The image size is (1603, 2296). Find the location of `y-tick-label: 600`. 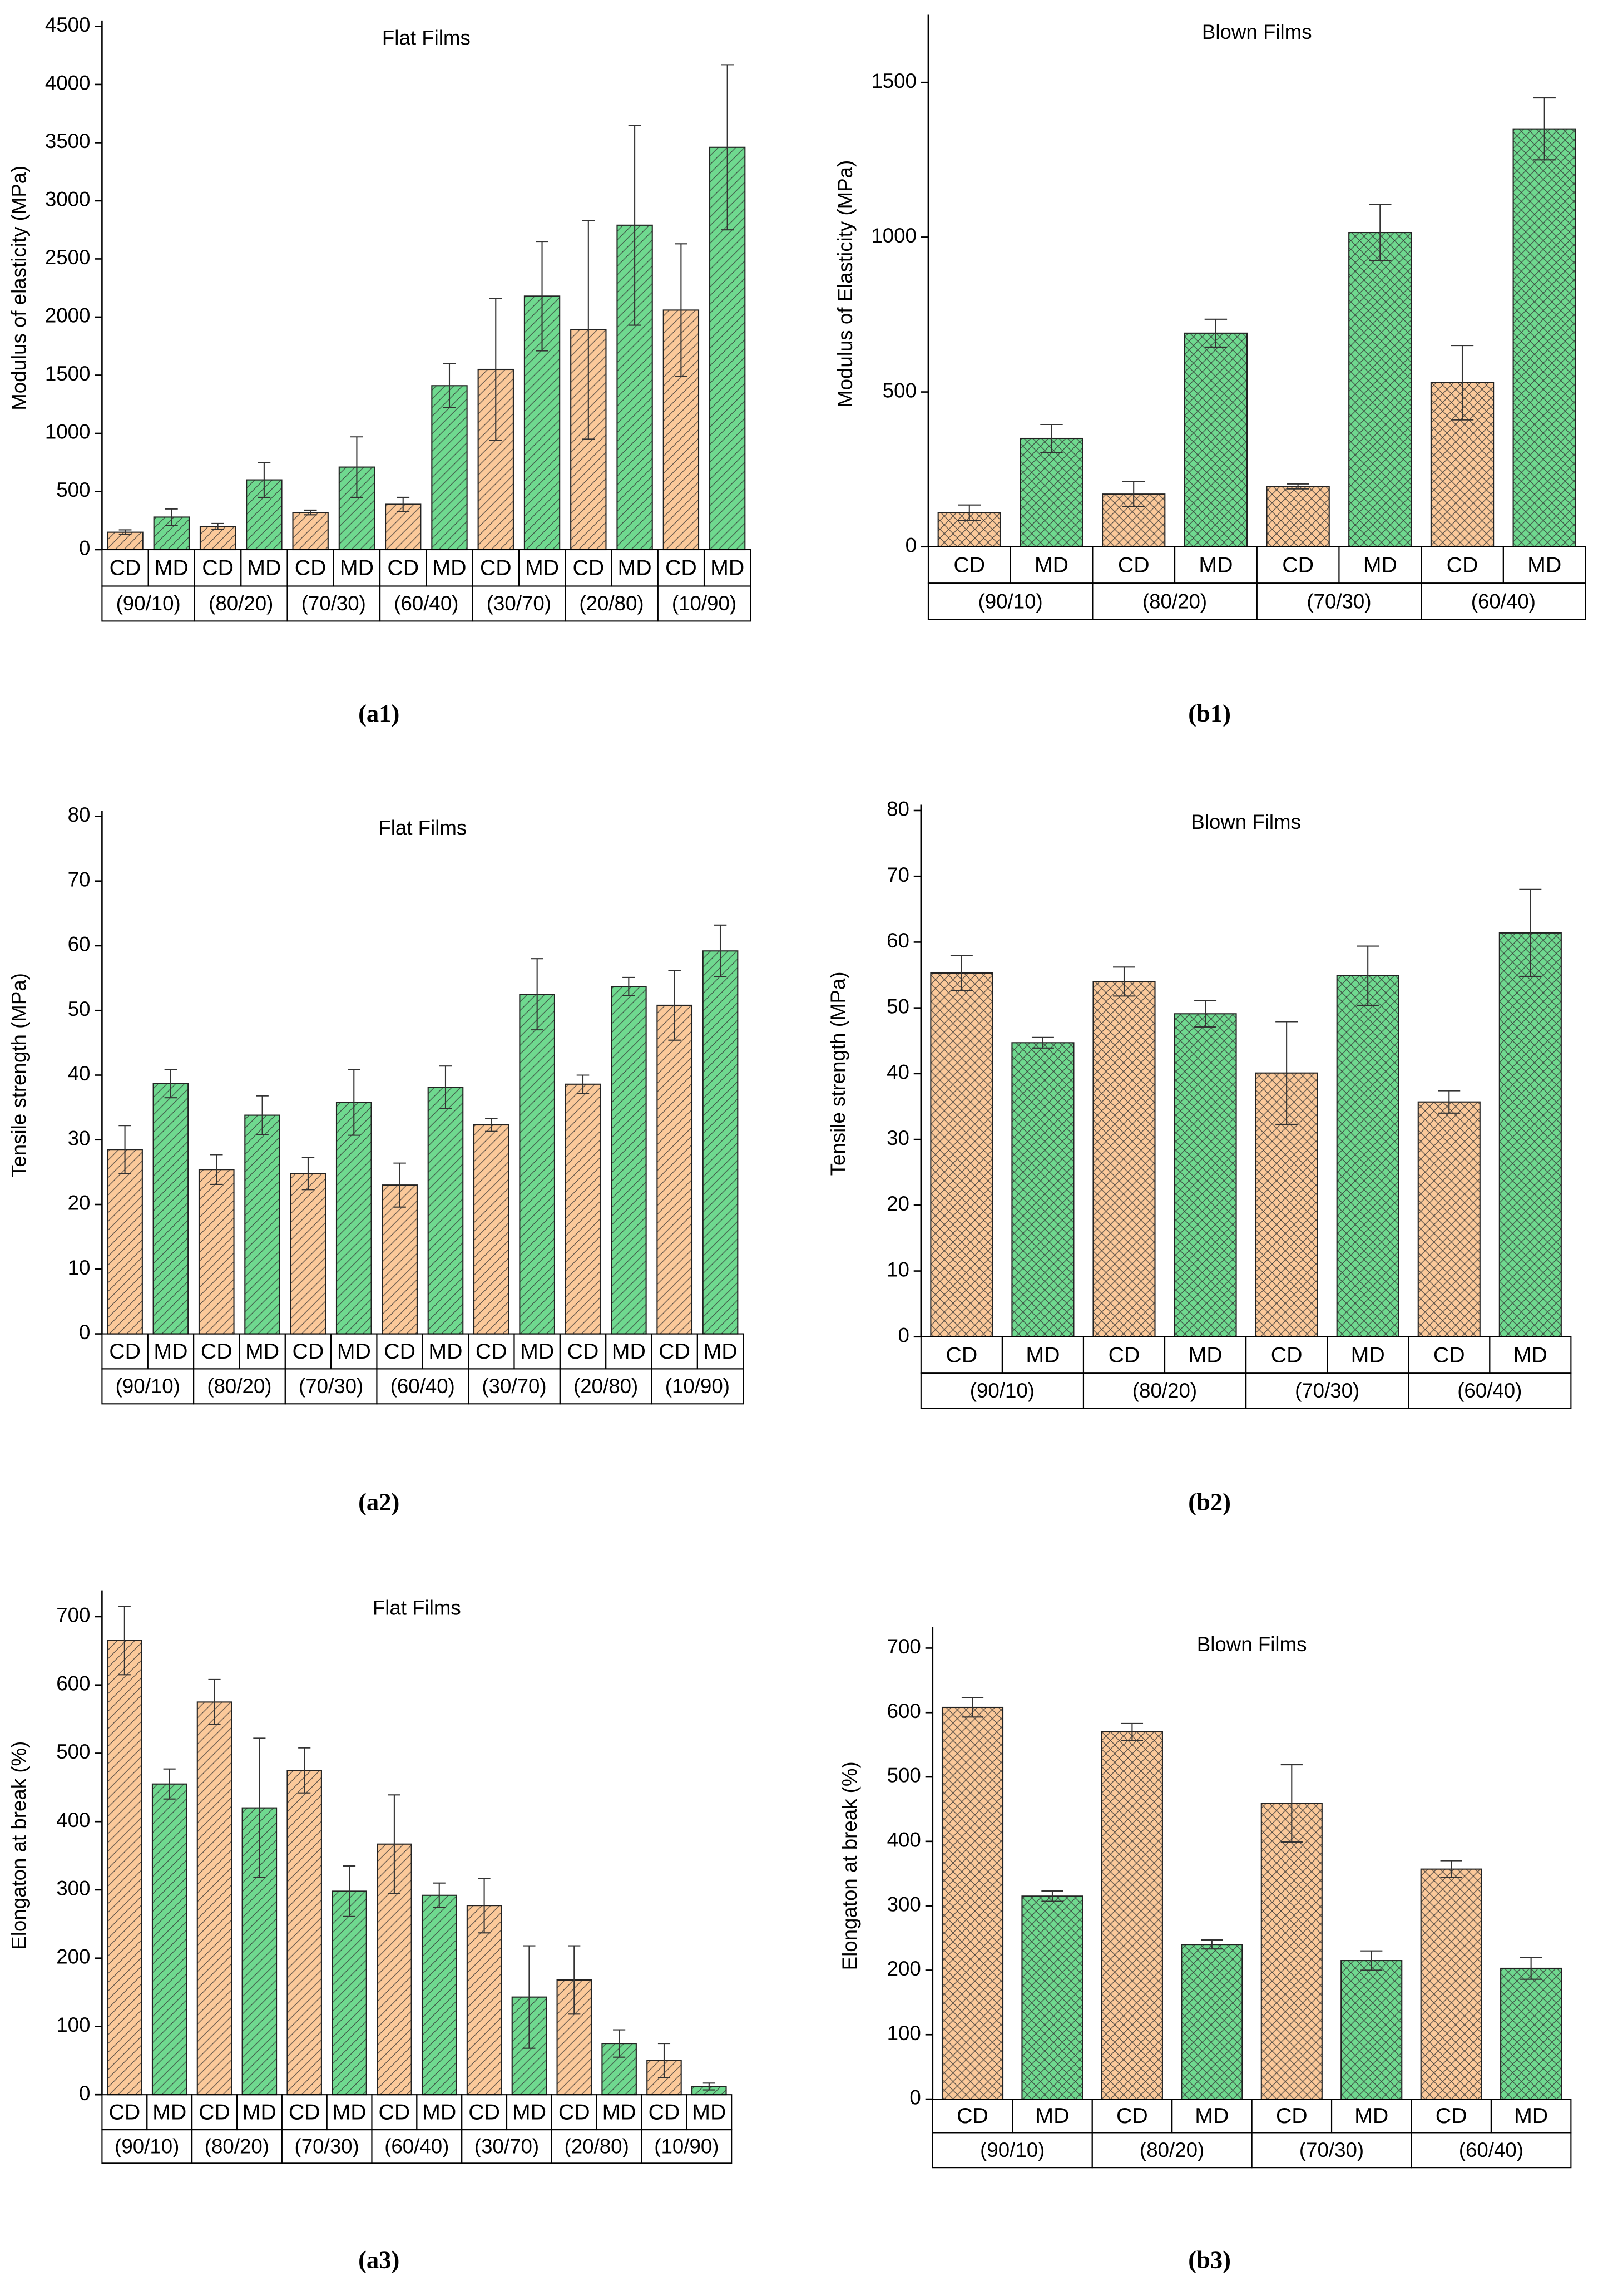

y-tick-label: 600 is located at coordinates (904, 1711).